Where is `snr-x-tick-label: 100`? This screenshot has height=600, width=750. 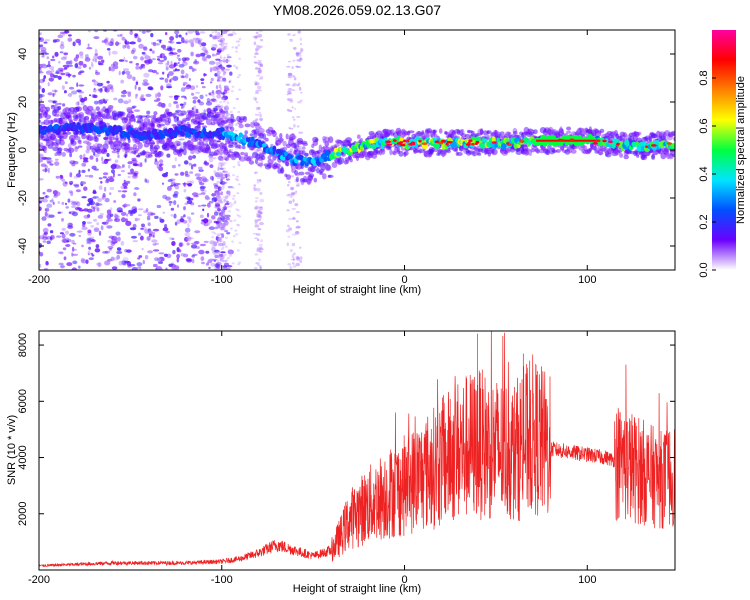
snr-x-tick-label: 100 is located at coordinates (587, 580).